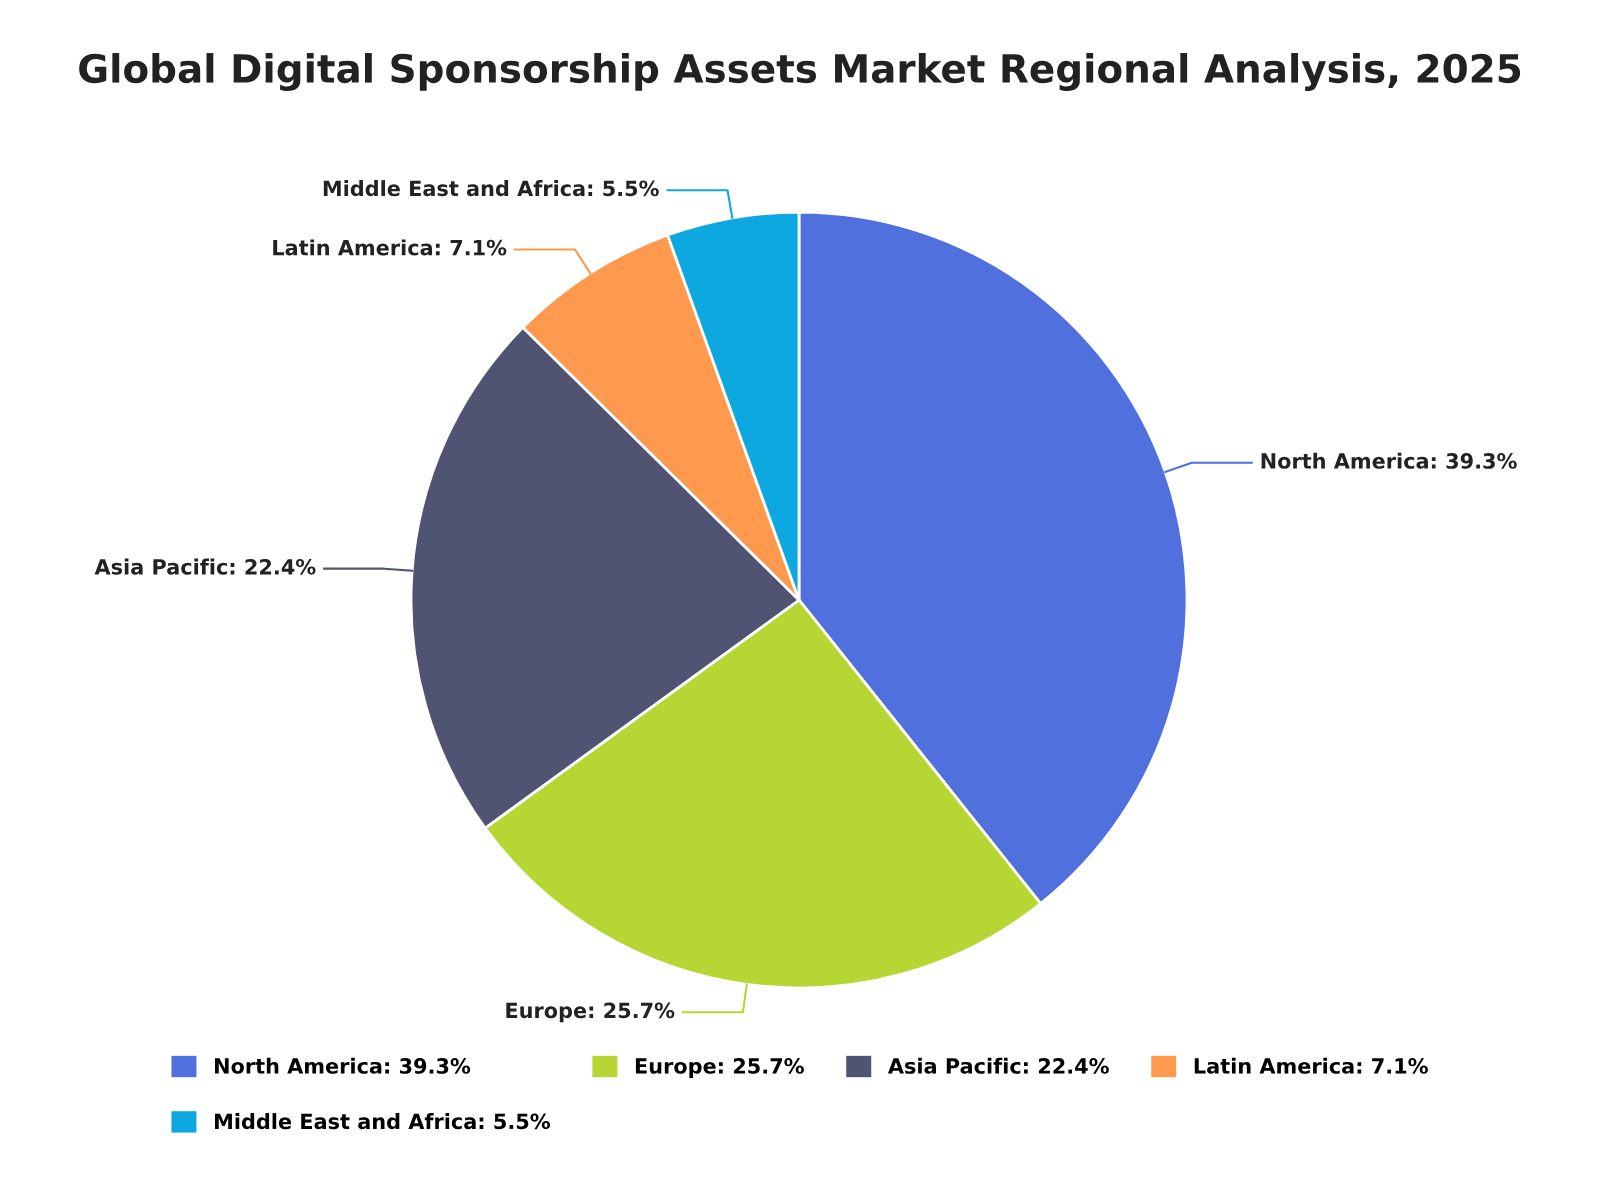  Describe the element at coordinates (390, 247) in the screenshot. I see `slice-label: Latin America: 7.1%` at that location.